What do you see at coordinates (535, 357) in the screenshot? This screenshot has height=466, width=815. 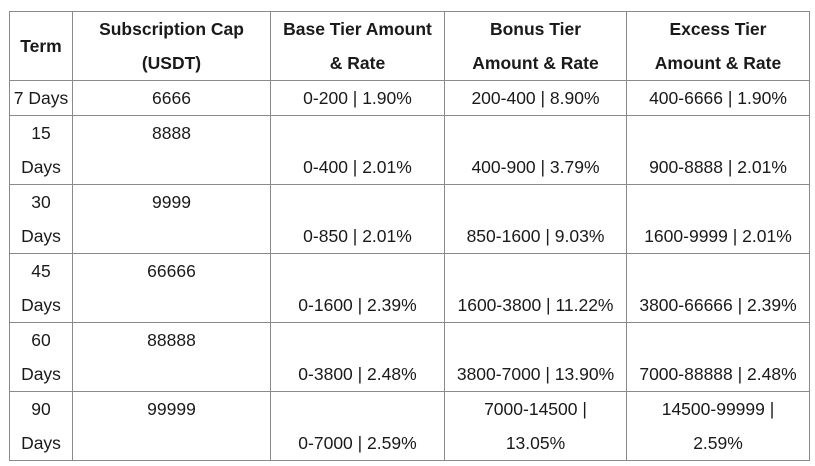 I see `bonus-tier-cell: 3800-7000 | 13.90%` at bounding box center [535, 357].